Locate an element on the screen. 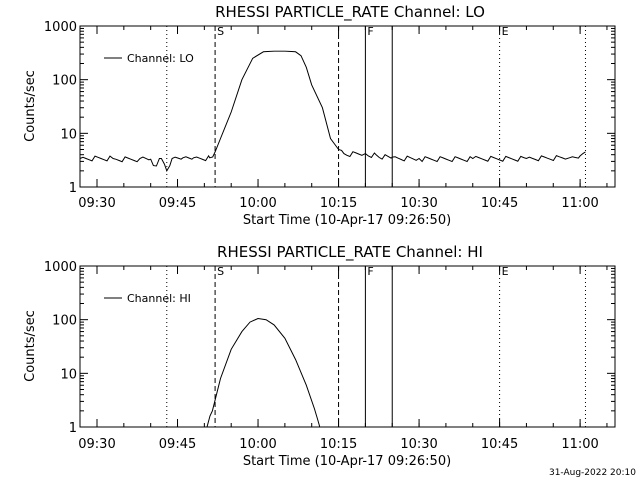 The image size is (640, 480). series-layer is located at coordinates (263, 373).